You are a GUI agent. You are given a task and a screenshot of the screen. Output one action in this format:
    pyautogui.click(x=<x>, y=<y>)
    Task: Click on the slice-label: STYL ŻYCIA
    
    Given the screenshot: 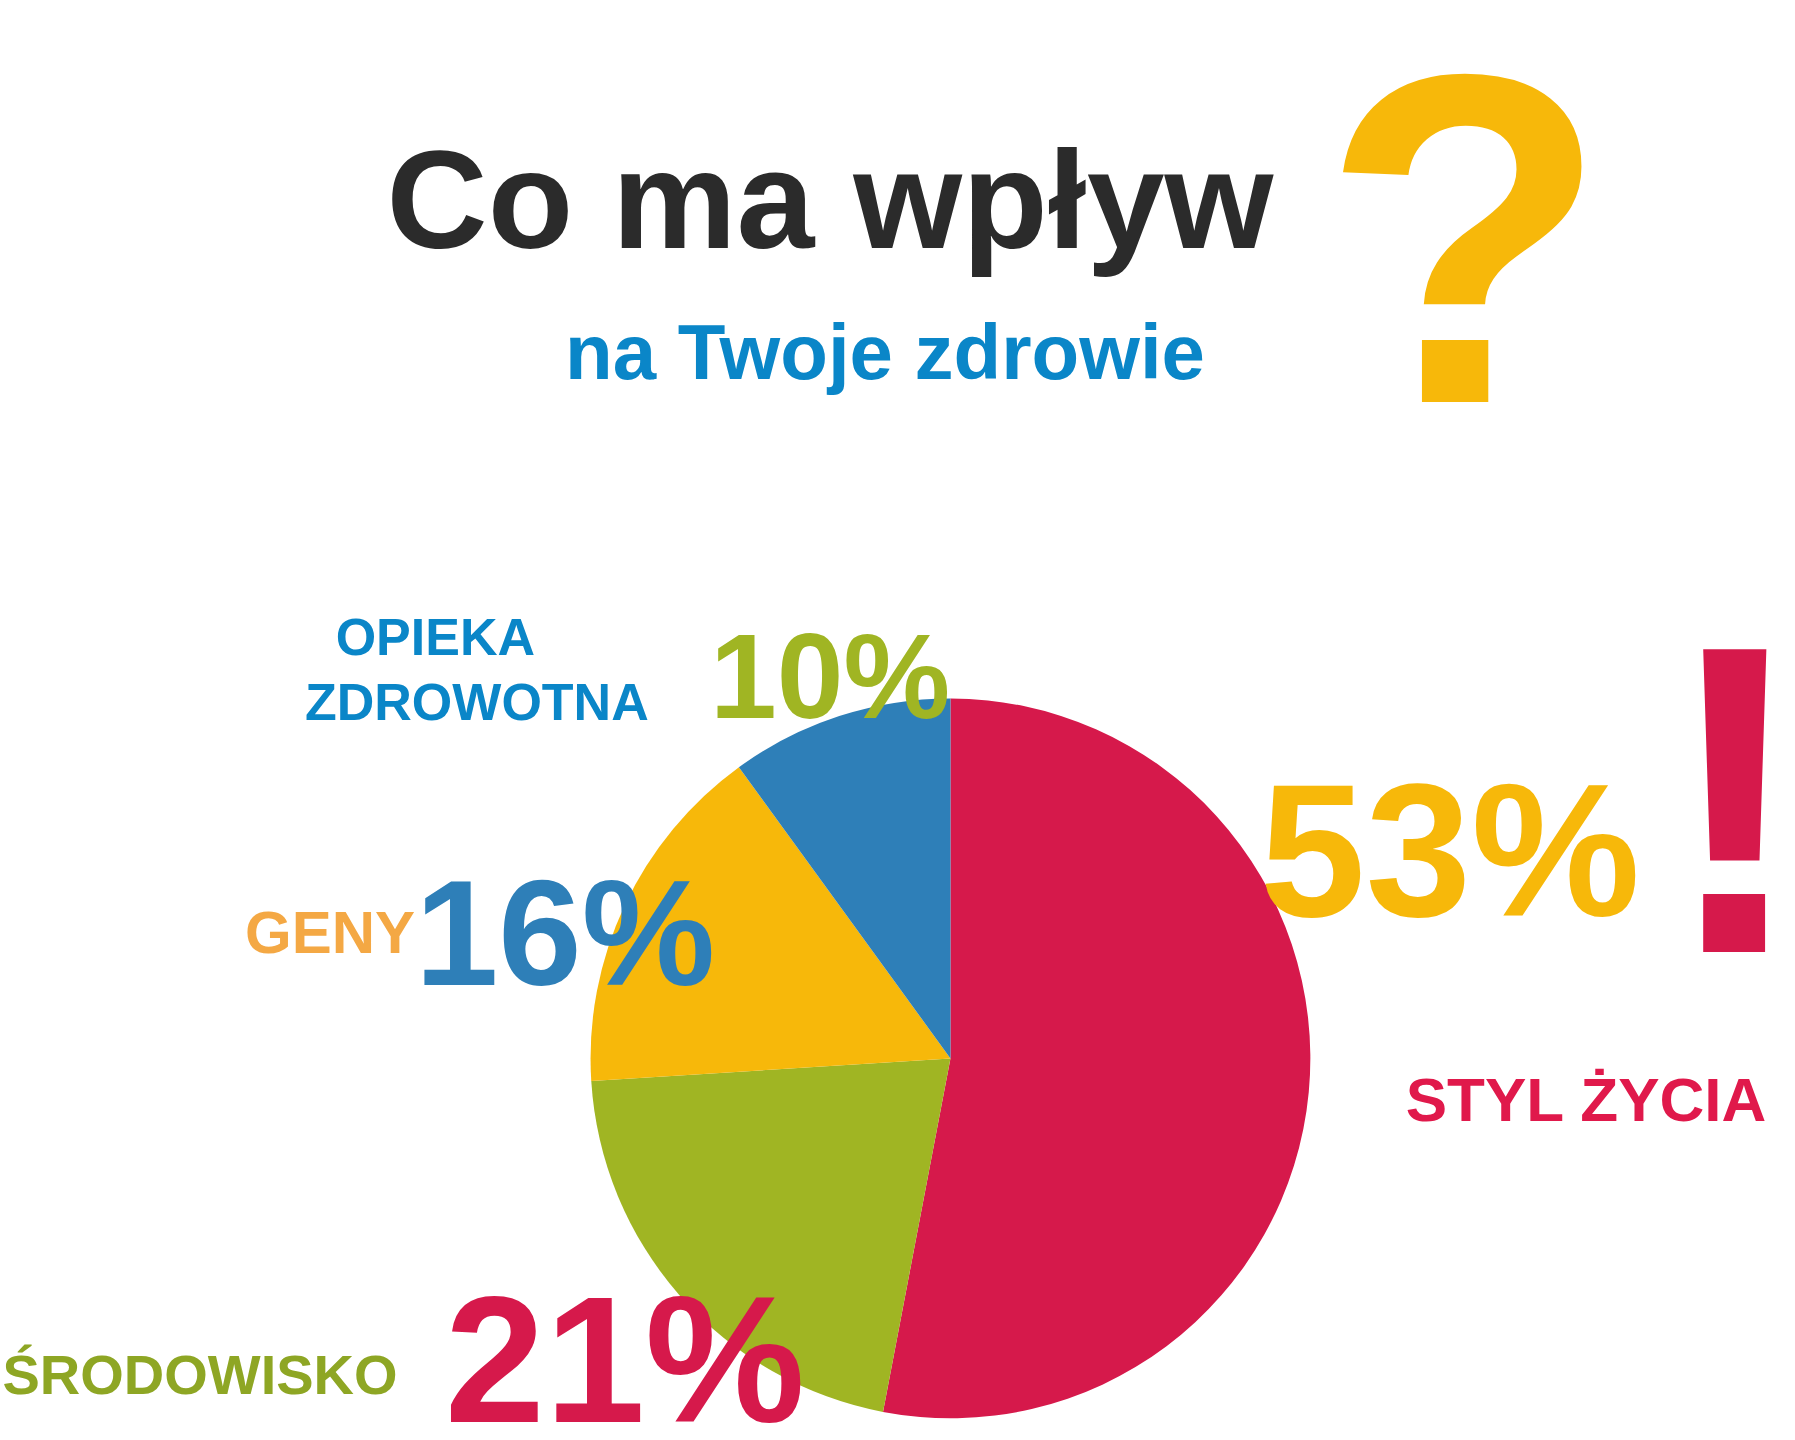 What is the action you would take?
    pyautogui.click(x=1586, y=1099)
    